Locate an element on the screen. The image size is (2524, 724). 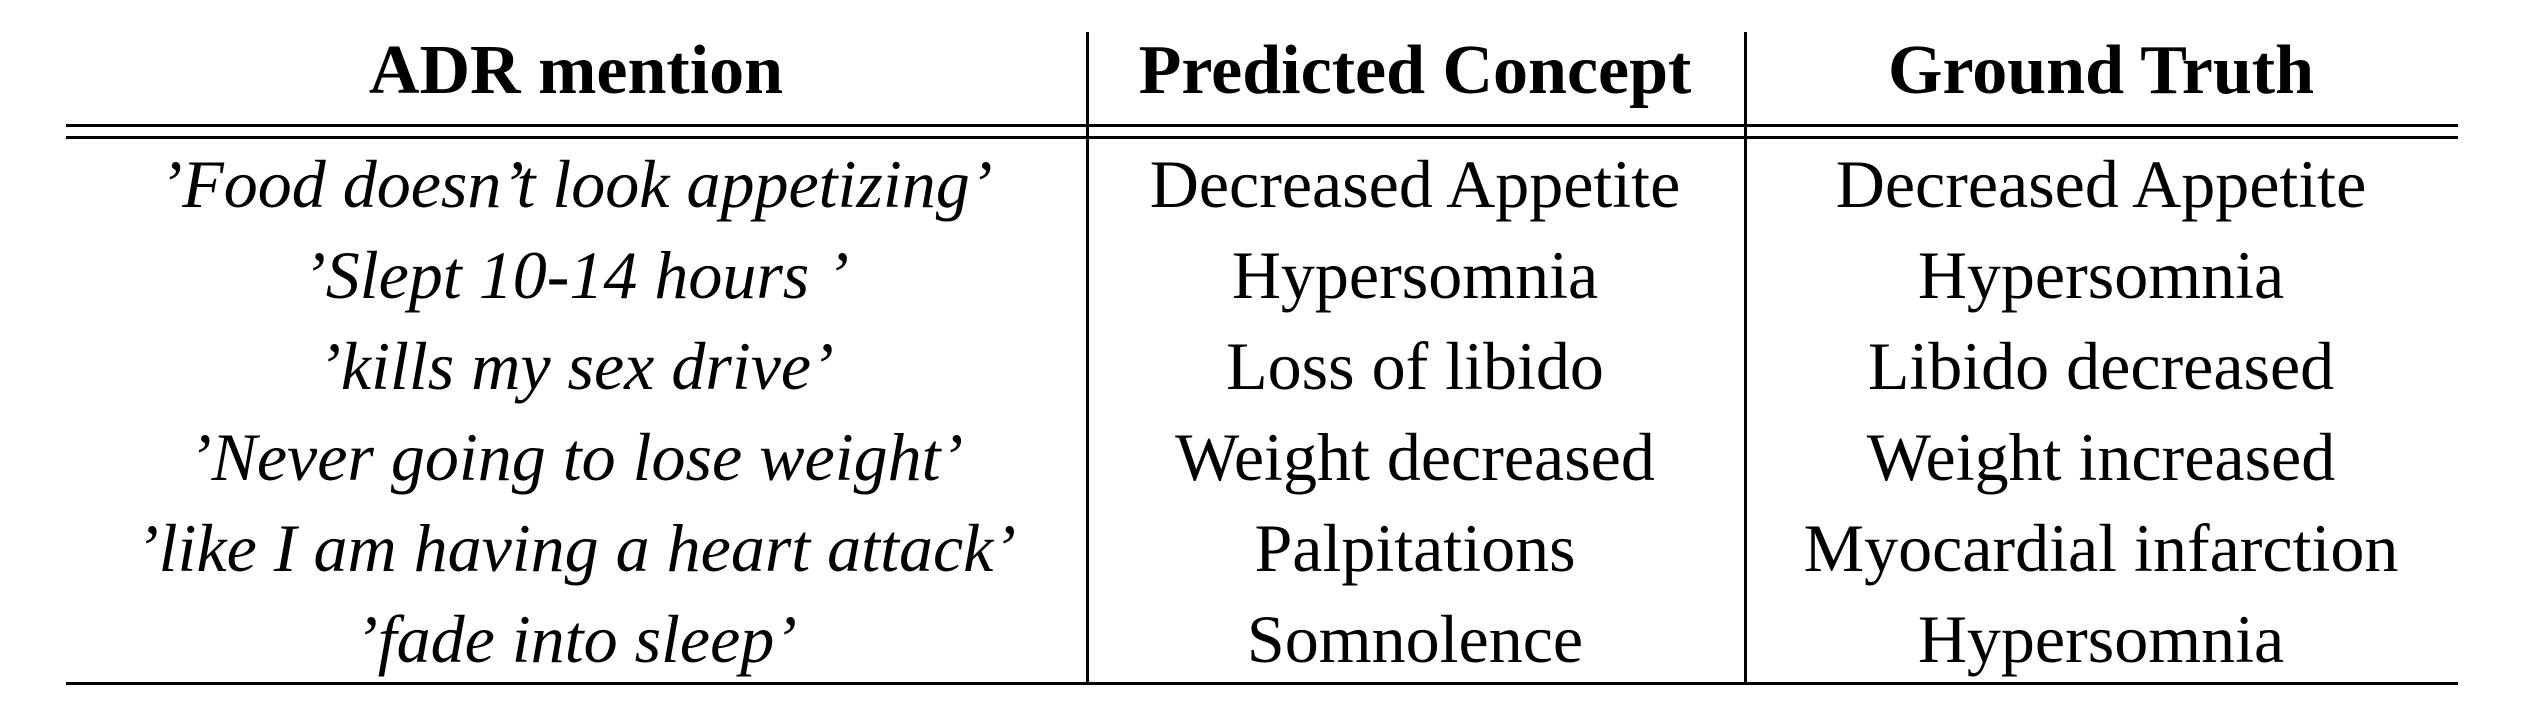
table-row-6-adr-mention: ’fade into sleep’ is located at coordinates (576, 639).